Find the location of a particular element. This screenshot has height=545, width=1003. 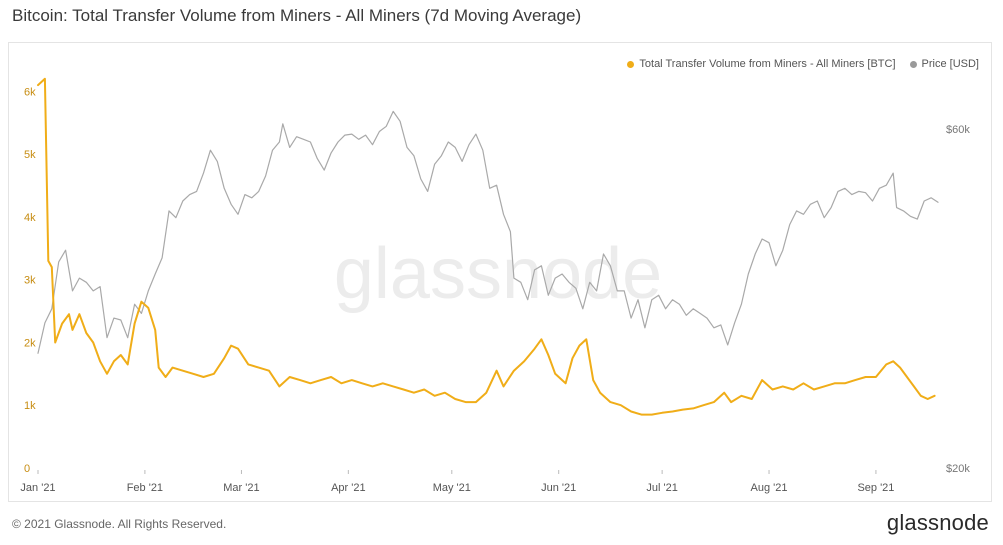

x-tick-label: Apr '21 is located at coordinates (348, 488).